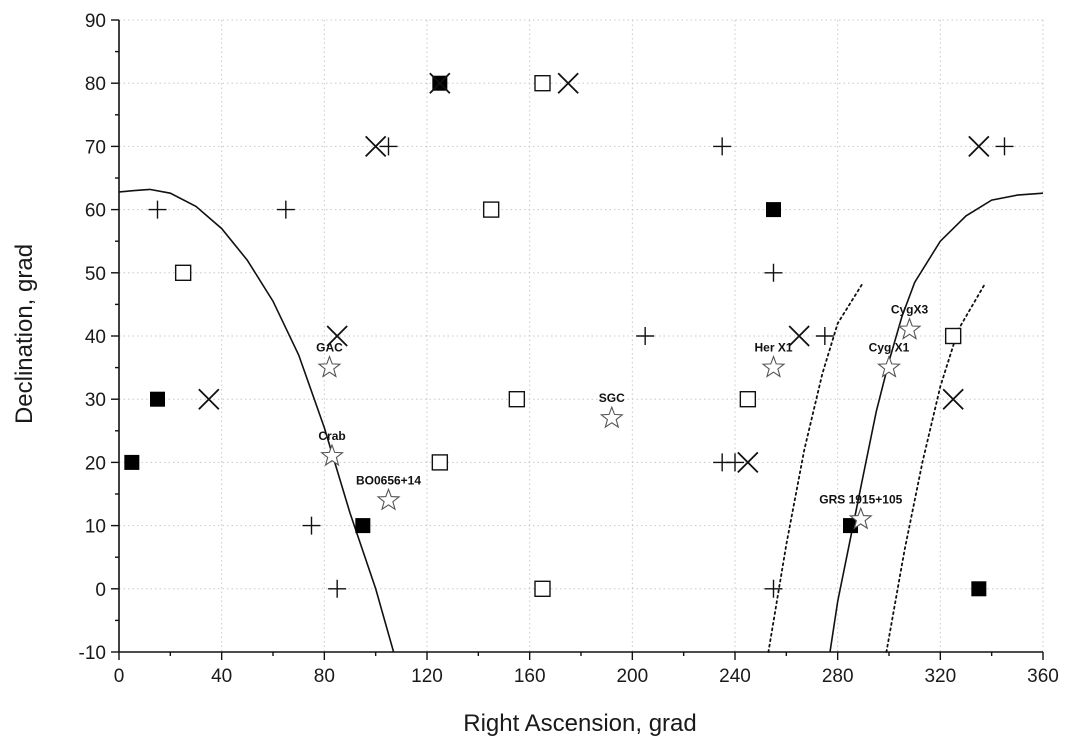 The width and height of the screenshot is (1066, 742). What do you see at coordinates (95, 463) in the screenshot?
I see `y-tick-label: 20` at bounding box center [95, 463].